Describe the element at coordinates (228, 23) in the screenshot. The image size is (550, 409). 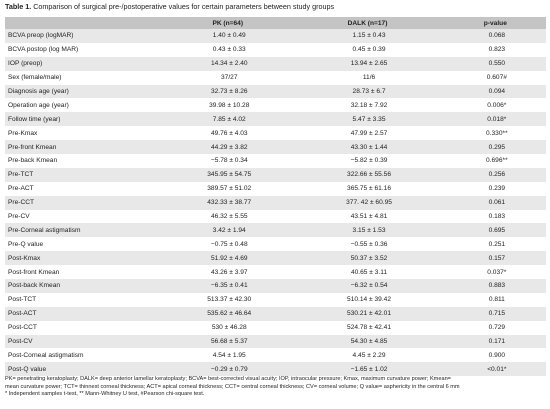
I see `header-cell-pk: PK (n=64)` at that location.